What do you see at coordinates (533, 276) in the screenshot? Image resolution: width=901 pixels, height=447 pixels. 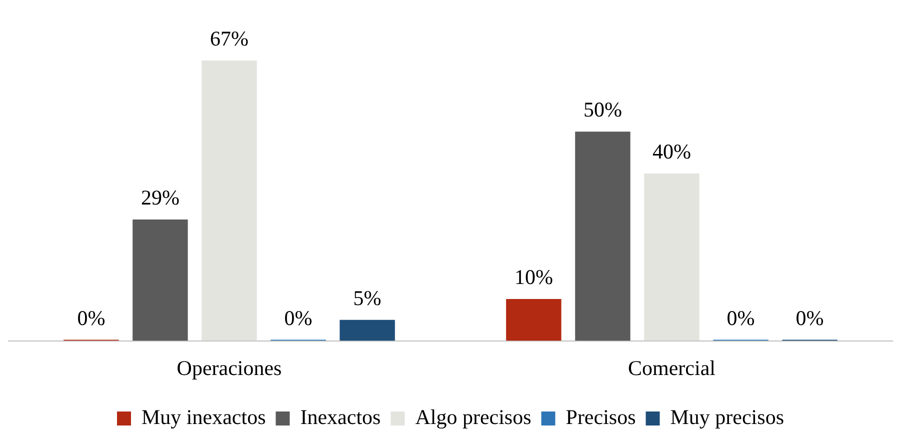 I see `data-label: 10%` at bounding box center [533, 276].